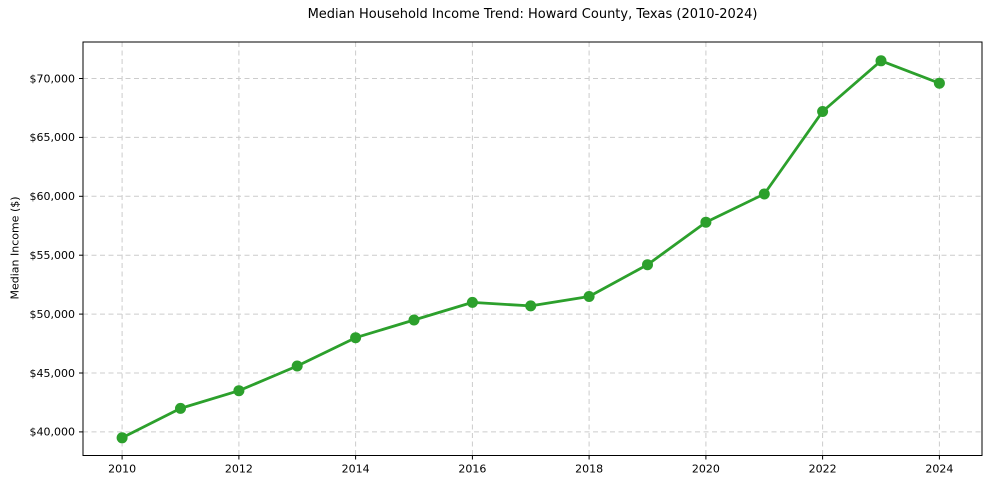 The width and height of the screenshot is (989, 490). Describe the element at coordinates (53, 196) in the screenshot. I see `y-tick-label: $60,000` at that location.